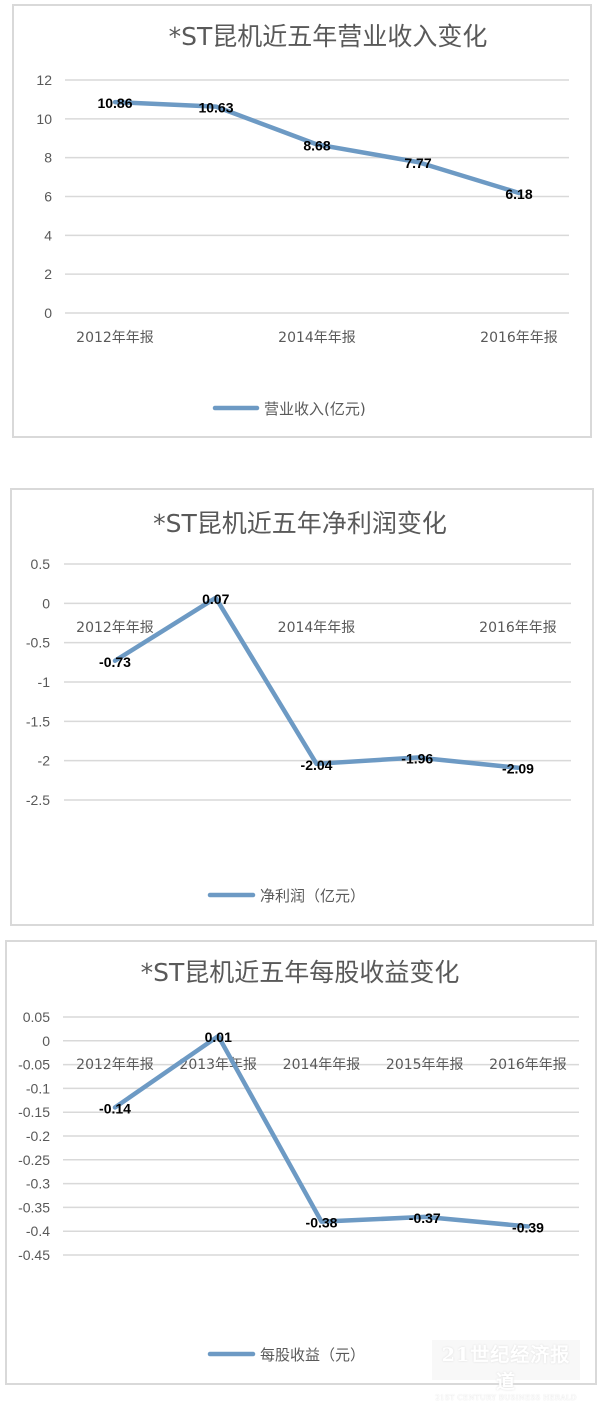 This screenshot has height=1402, width=600. What do you see at coordinates (44, 80) in the screenshot?
I see `y-tick-label: 12` at bounding box center [44, 80].